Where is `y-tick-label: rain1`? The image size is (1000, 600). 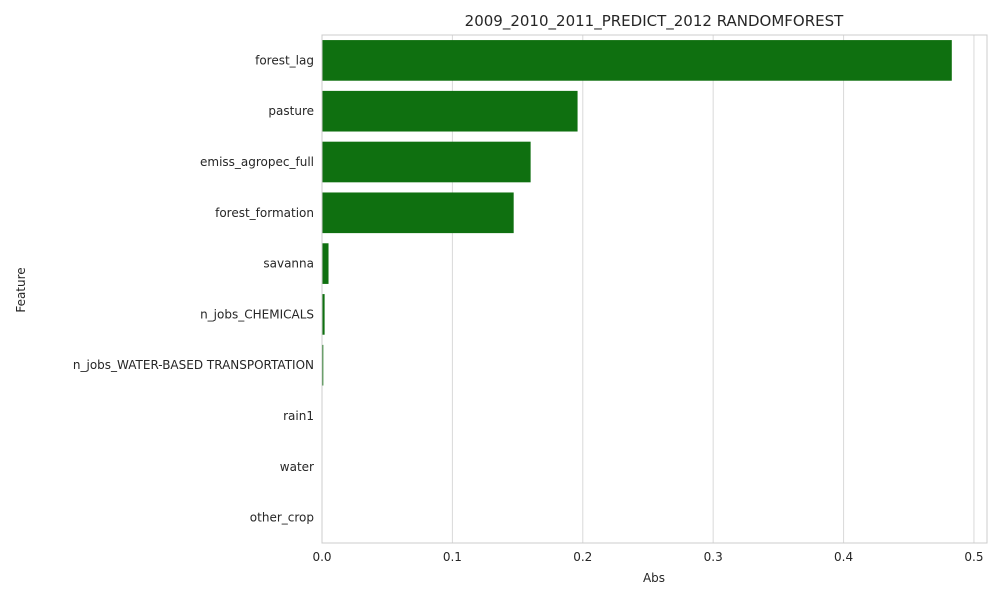
y-tick-label: rain1 is located at coordinates (298, 416).